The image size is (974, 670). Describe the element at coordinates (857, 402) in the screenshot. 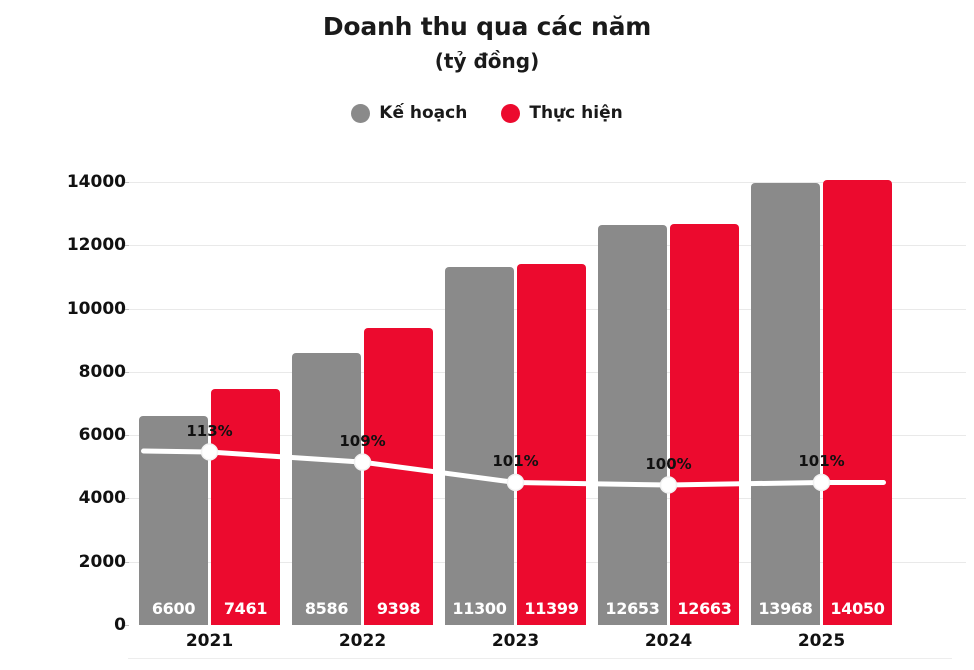

I see `bar-actual: 14050` at that location.